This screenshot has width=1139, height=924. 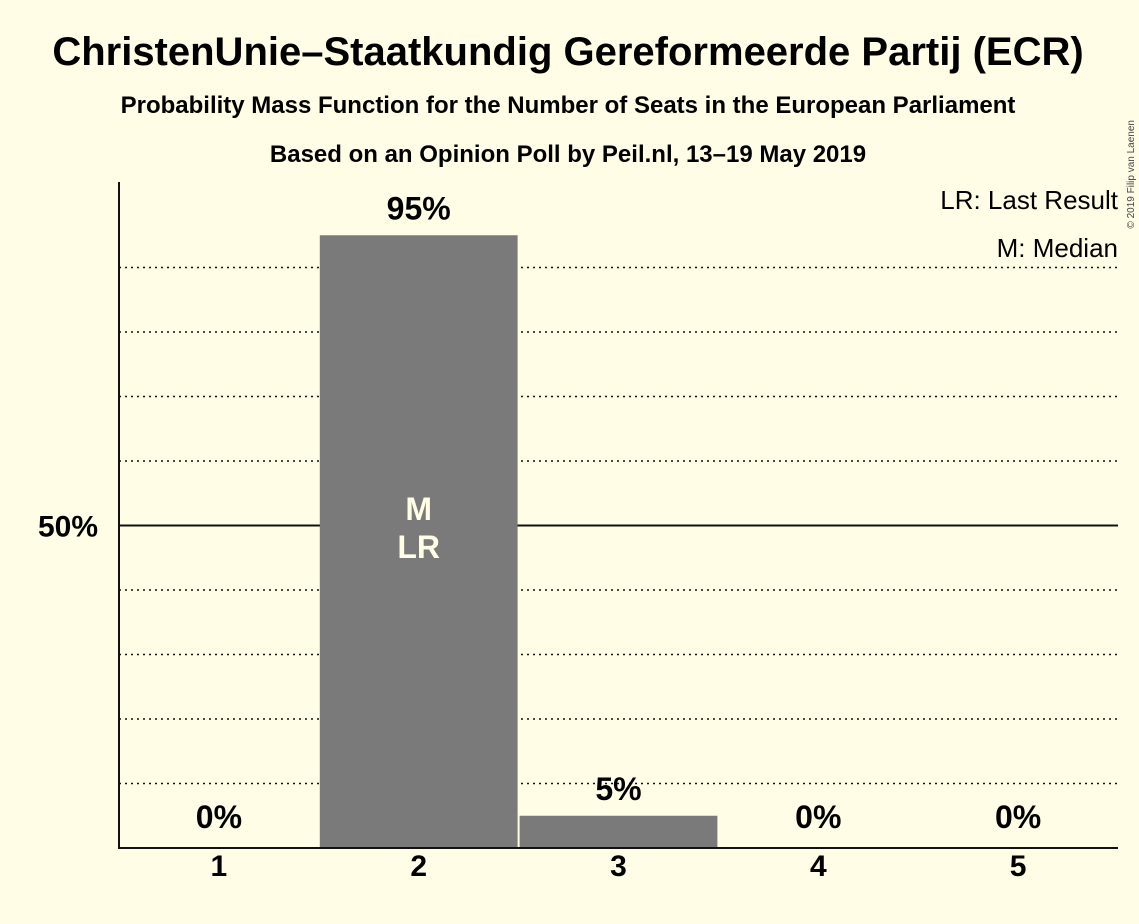 What do you see at coordinates (1057, 248) in the screenshot?
I see `legend-entry: M: Median` at bounding box center [1057, 248].